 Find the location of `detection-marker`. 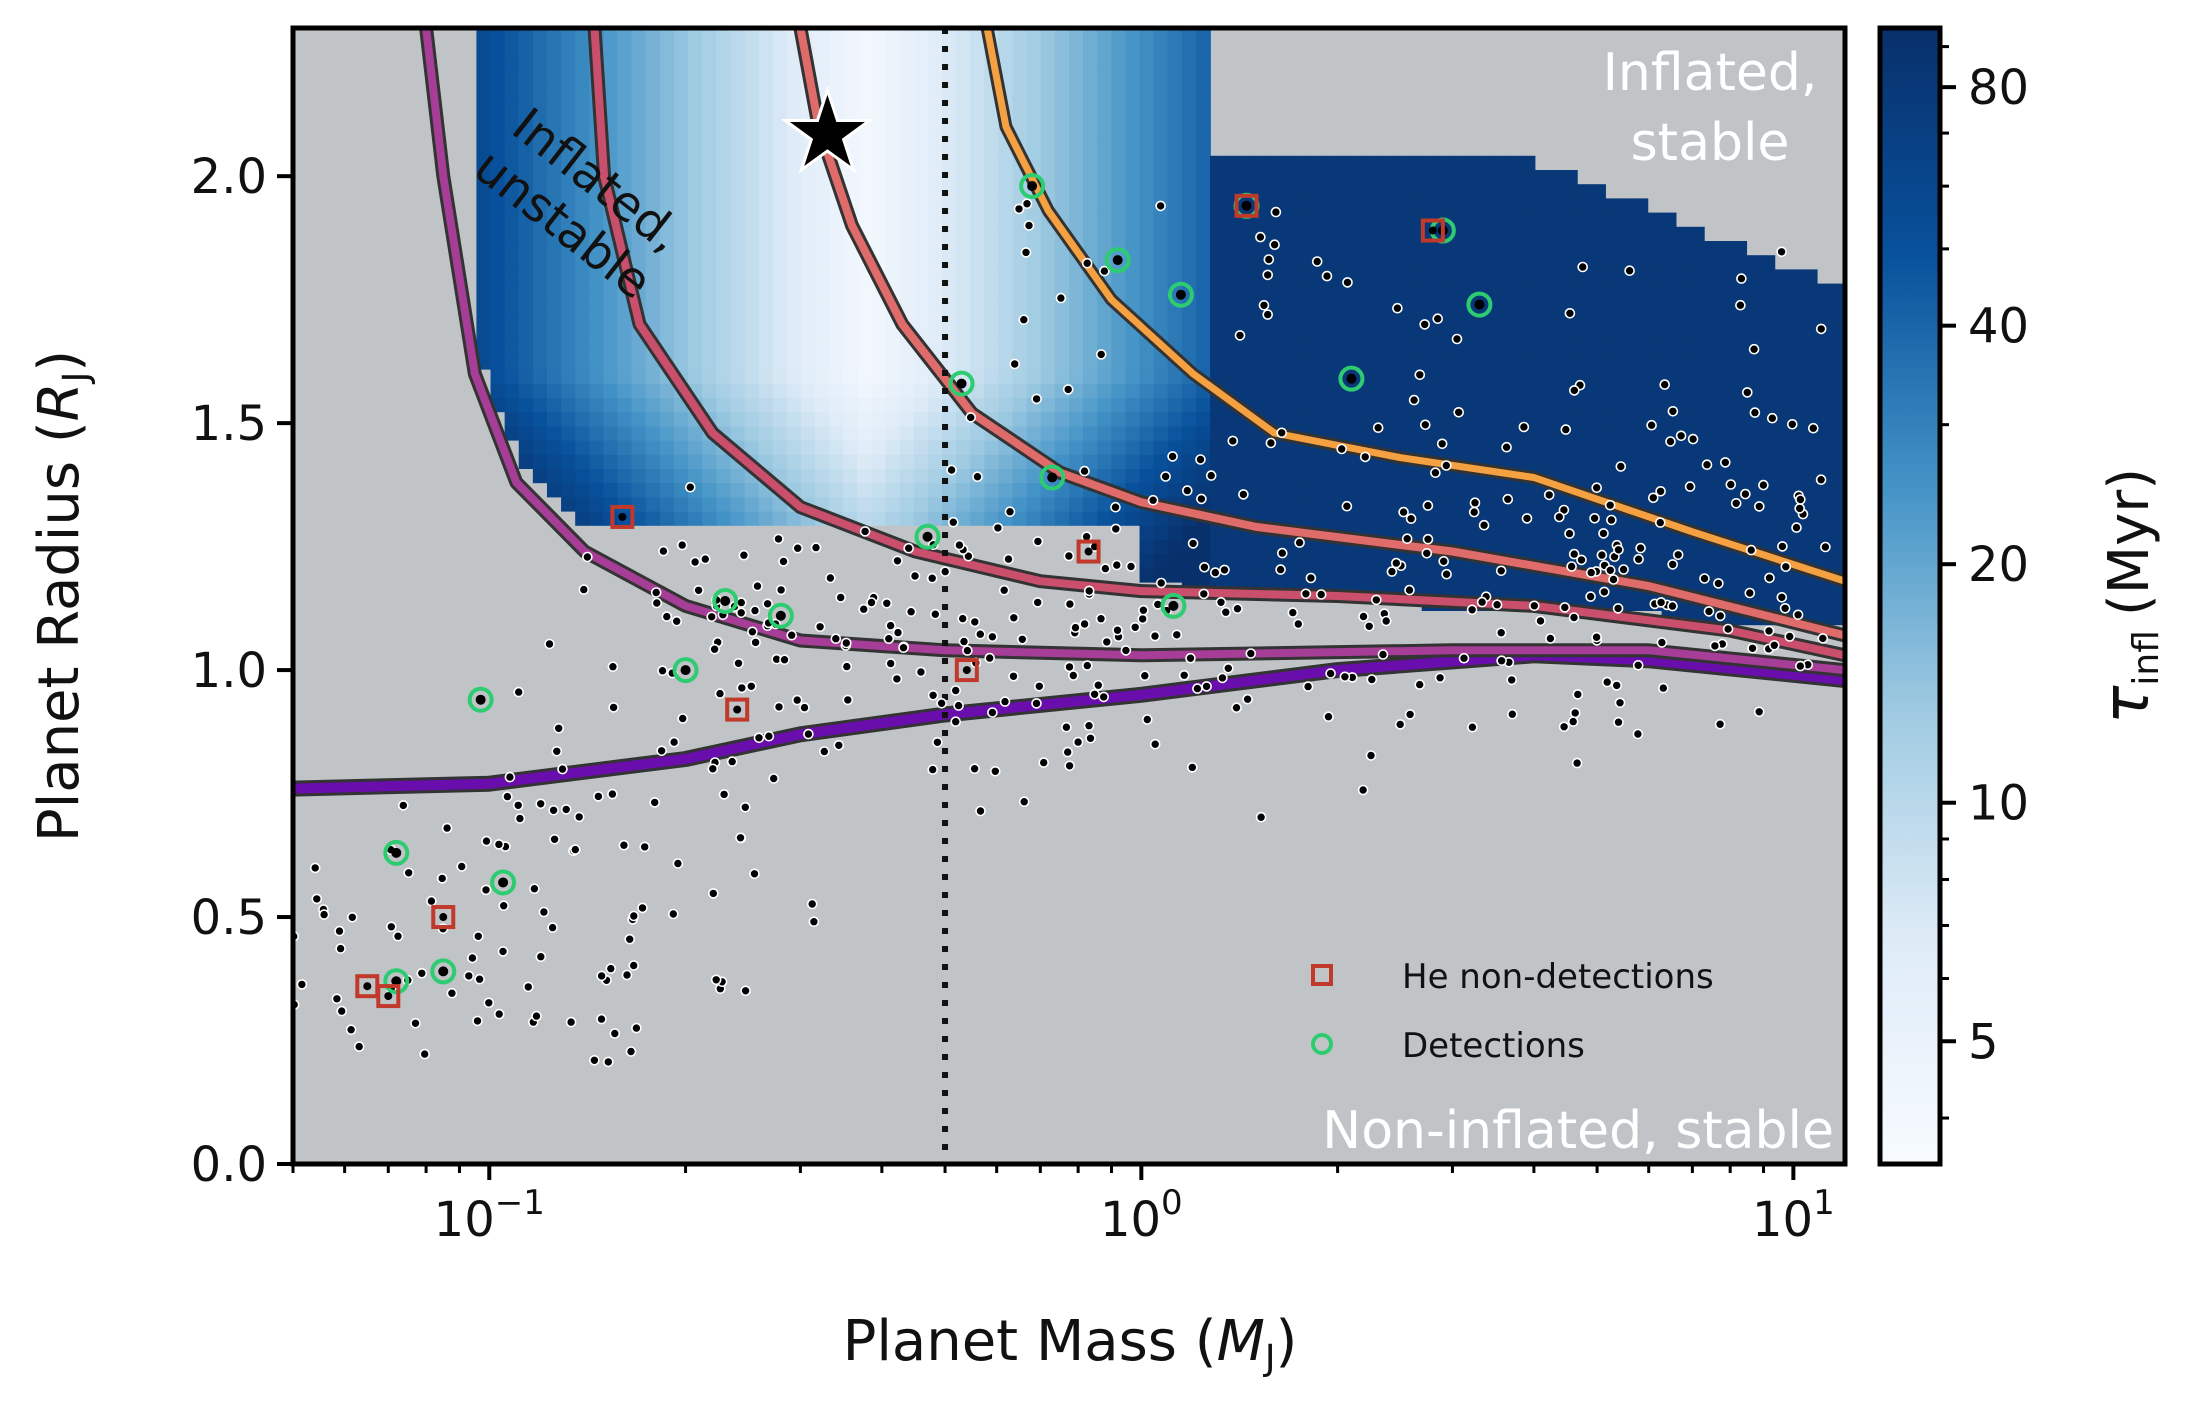

detection-marker is located at coordinates (396, 852).